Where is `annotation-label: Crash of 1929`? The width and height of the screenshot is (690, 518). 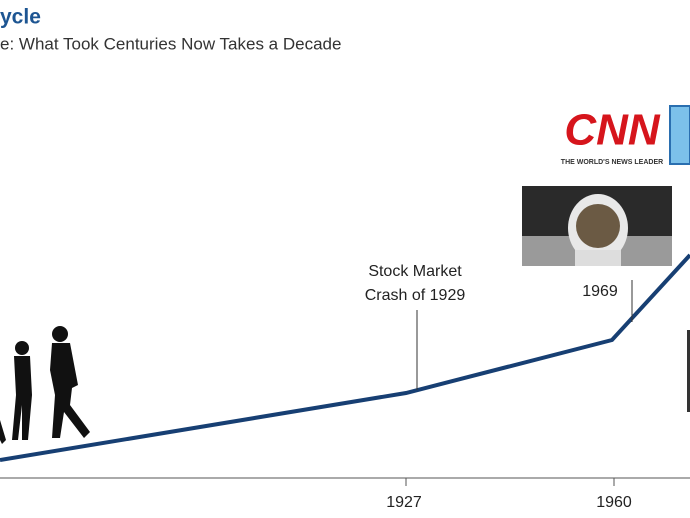 annotation-label: Crash of 1929 is located at coordinates (415, 295).